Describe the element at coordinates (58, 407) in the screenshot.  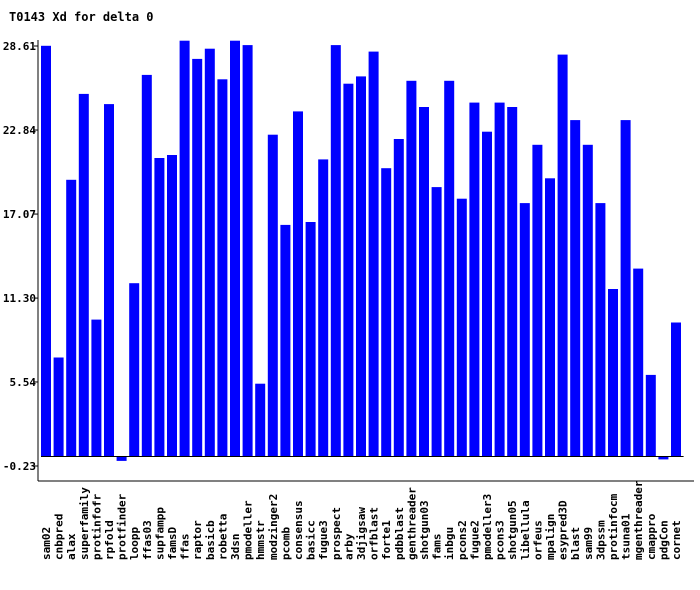
I see `bar-cnbpred` at that location.